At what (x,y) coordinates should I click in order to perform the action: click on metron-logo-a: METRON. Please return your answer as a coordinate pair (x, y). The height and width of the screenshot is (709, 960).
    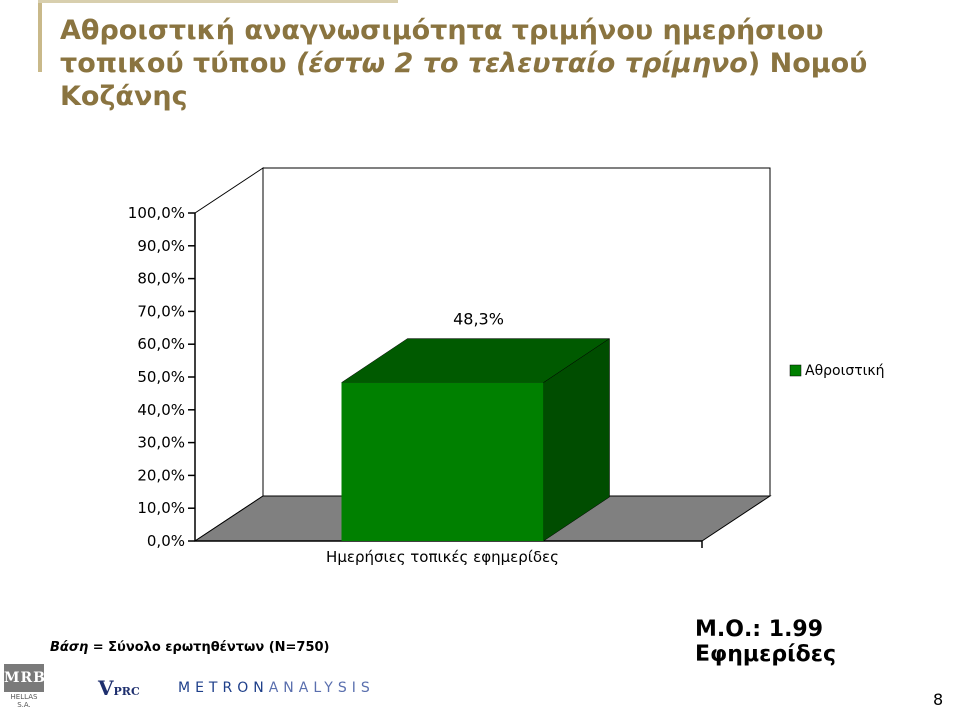
    Looking at the image, I should click on (223, 688).